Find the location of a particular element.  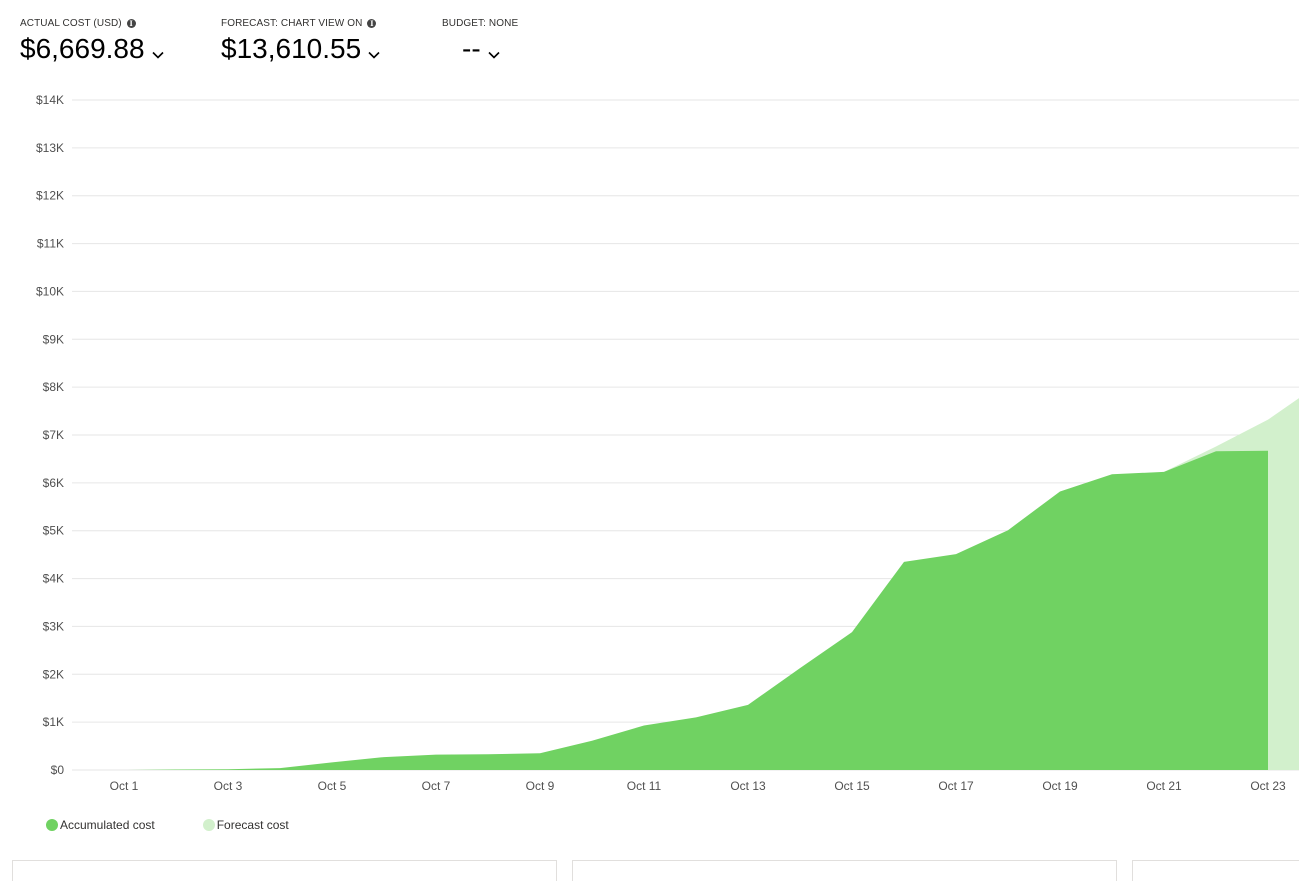

actual-cost-kpi: ACTUAL COST (USD) i $6,669.88 is located at coordinates (92, 41).